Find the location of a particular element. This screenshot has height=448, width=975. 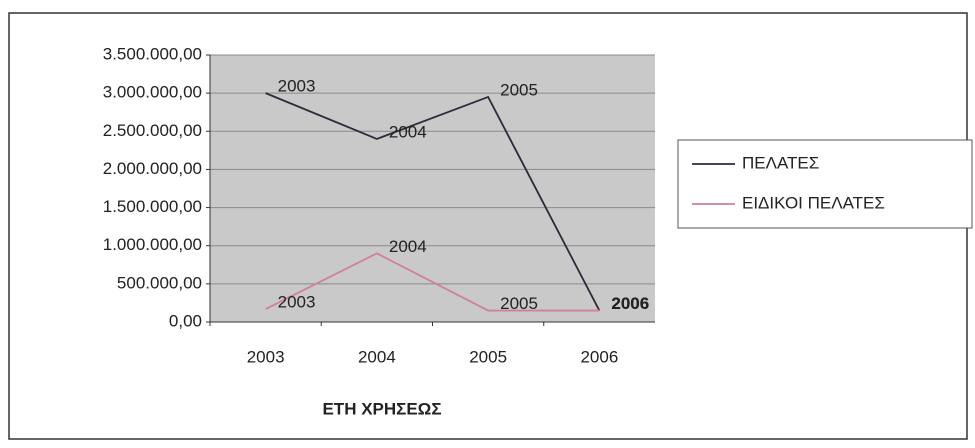

legend-label: ΠΕΛΑΤΕΣ is located at coordinates (780, 162).